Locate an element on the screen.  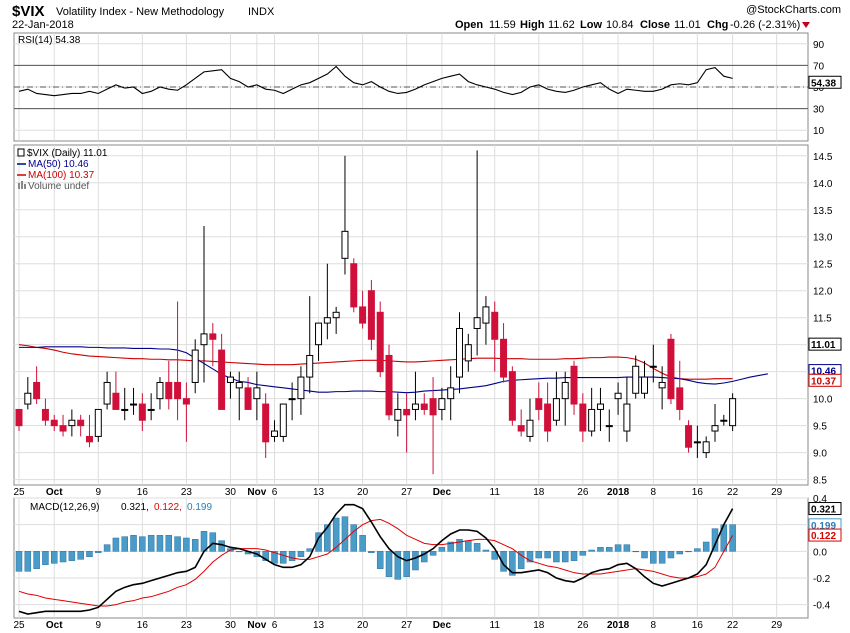
macd-tick-label: 0.0 is located at coordinates (820, 552).